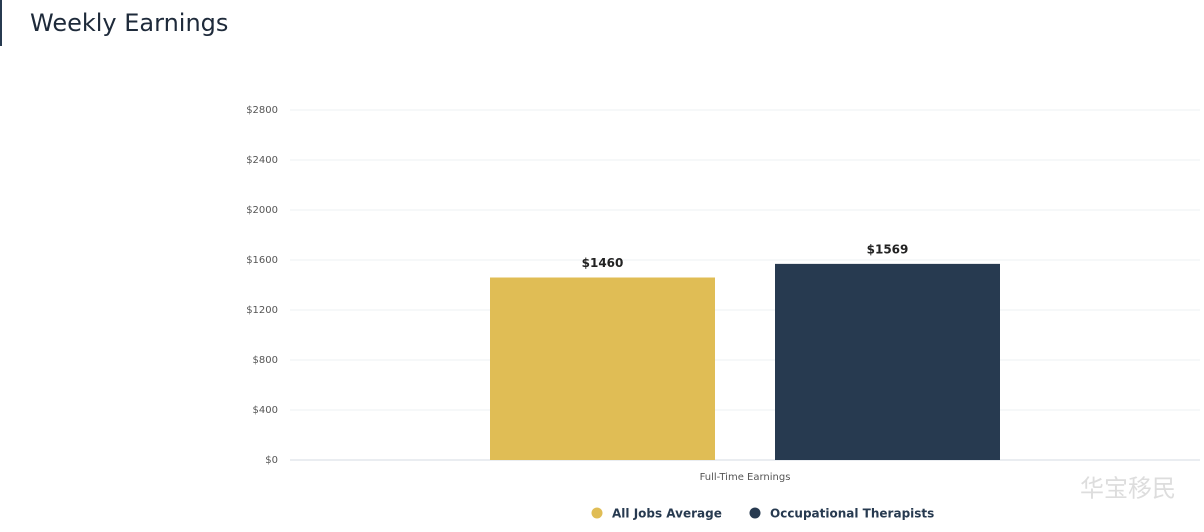  What do you see at coordinates (888, 249) in the screenshot?
I see `data-label: $1569` at bounding box center [888, 249].